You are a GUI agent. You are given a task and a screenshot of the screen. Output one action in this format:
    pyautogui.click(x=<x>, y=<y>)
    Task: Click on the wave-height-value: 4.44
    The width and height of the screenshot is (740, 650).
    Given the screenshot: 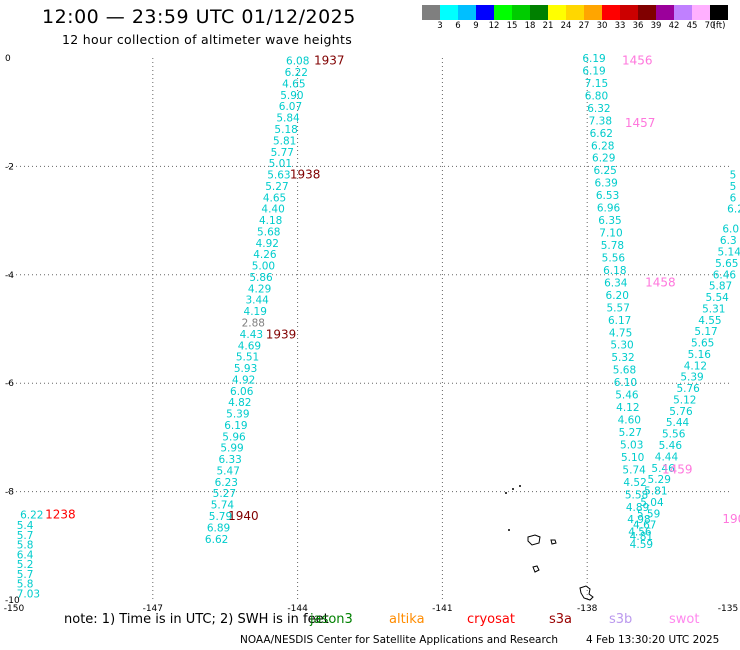 What is the action you would take?
    pyautogui.click(x=667, y=457)
    